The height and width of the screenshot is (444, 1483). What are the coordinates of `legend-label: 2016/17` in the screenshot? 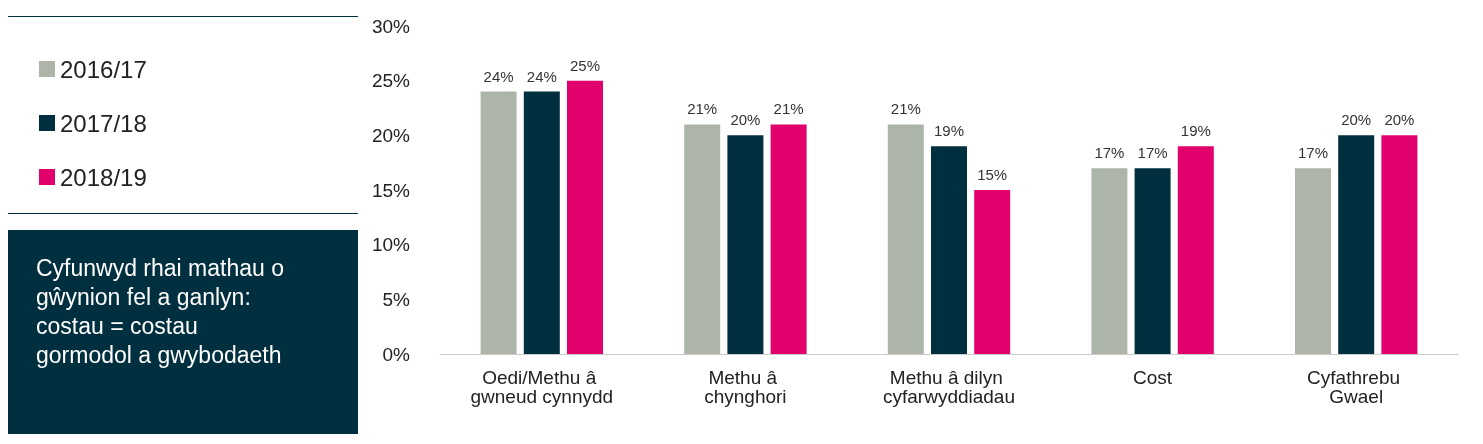 It's located at (103, 69).